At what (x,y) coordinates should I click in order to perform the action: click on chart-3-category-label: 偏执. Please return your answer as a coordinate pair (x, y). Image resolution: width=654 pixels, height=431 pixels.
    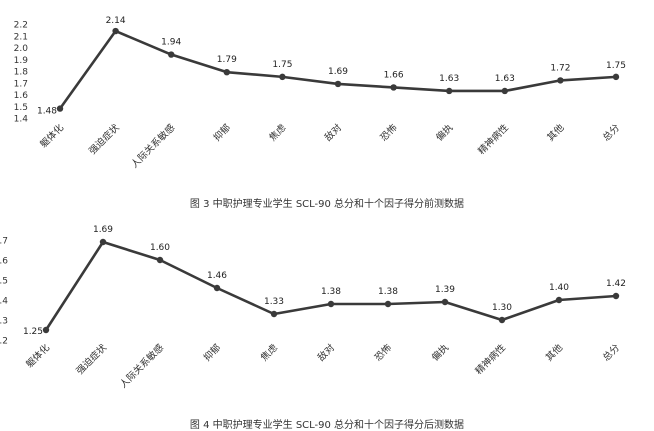
    Looking at the image, I should click on (444, 132).